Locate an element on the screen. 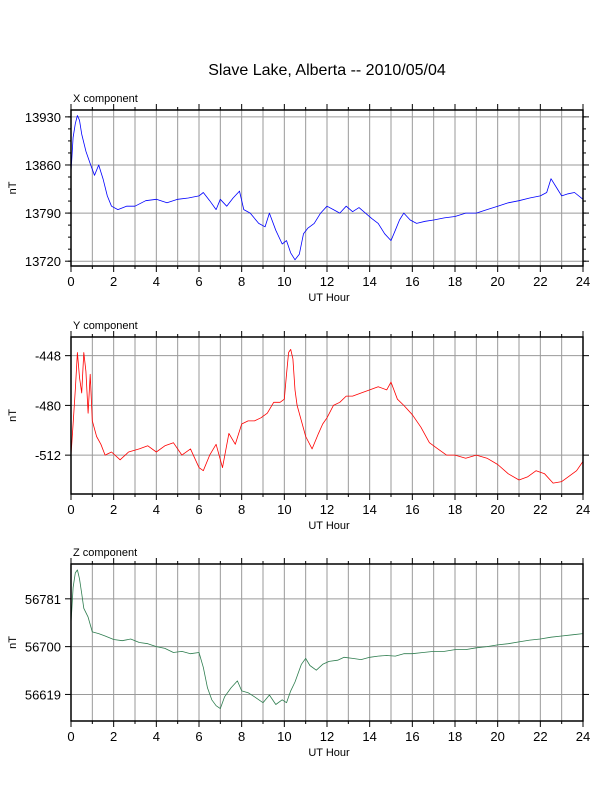 This screenshot has height=792, width=612. y-tick-label: 56619 is located at coordinates (43, 694).